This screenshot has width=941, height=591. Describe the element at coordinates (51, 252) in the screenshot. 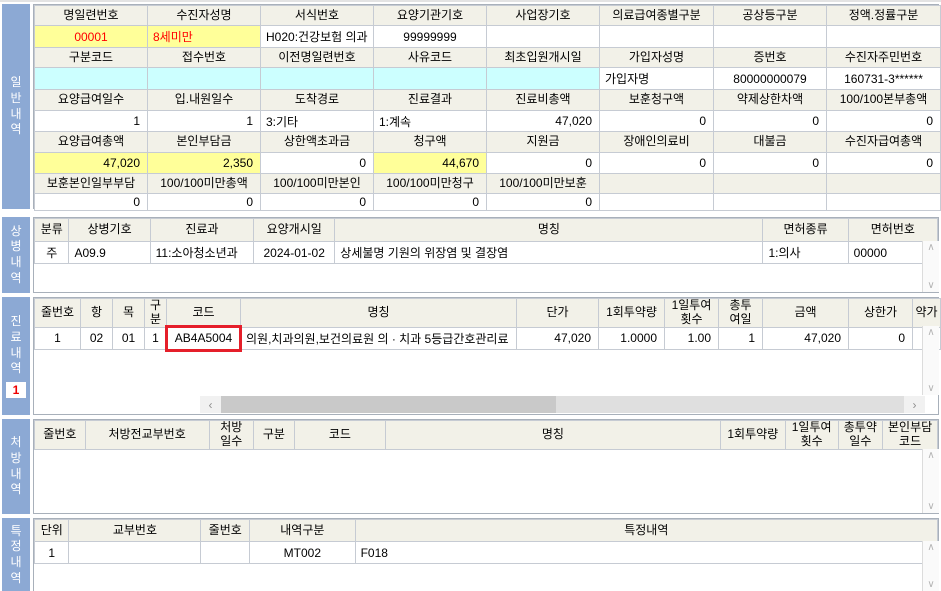

I see `cell: 주` at that location.